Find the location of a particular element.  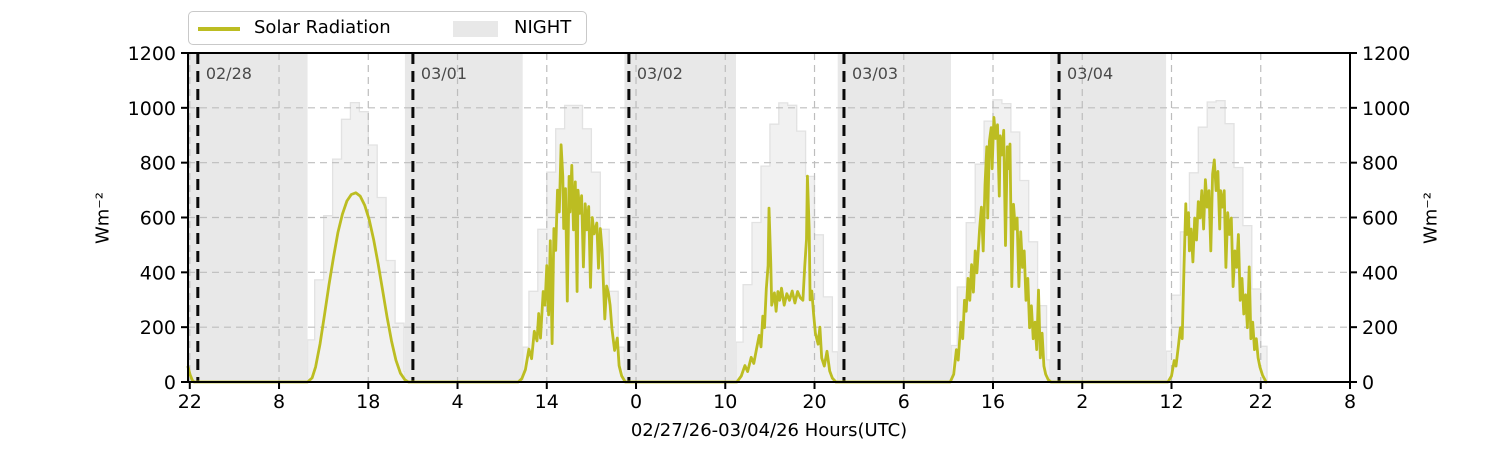

y-tick-label-left: 0 is located at coordinates (170, 383).